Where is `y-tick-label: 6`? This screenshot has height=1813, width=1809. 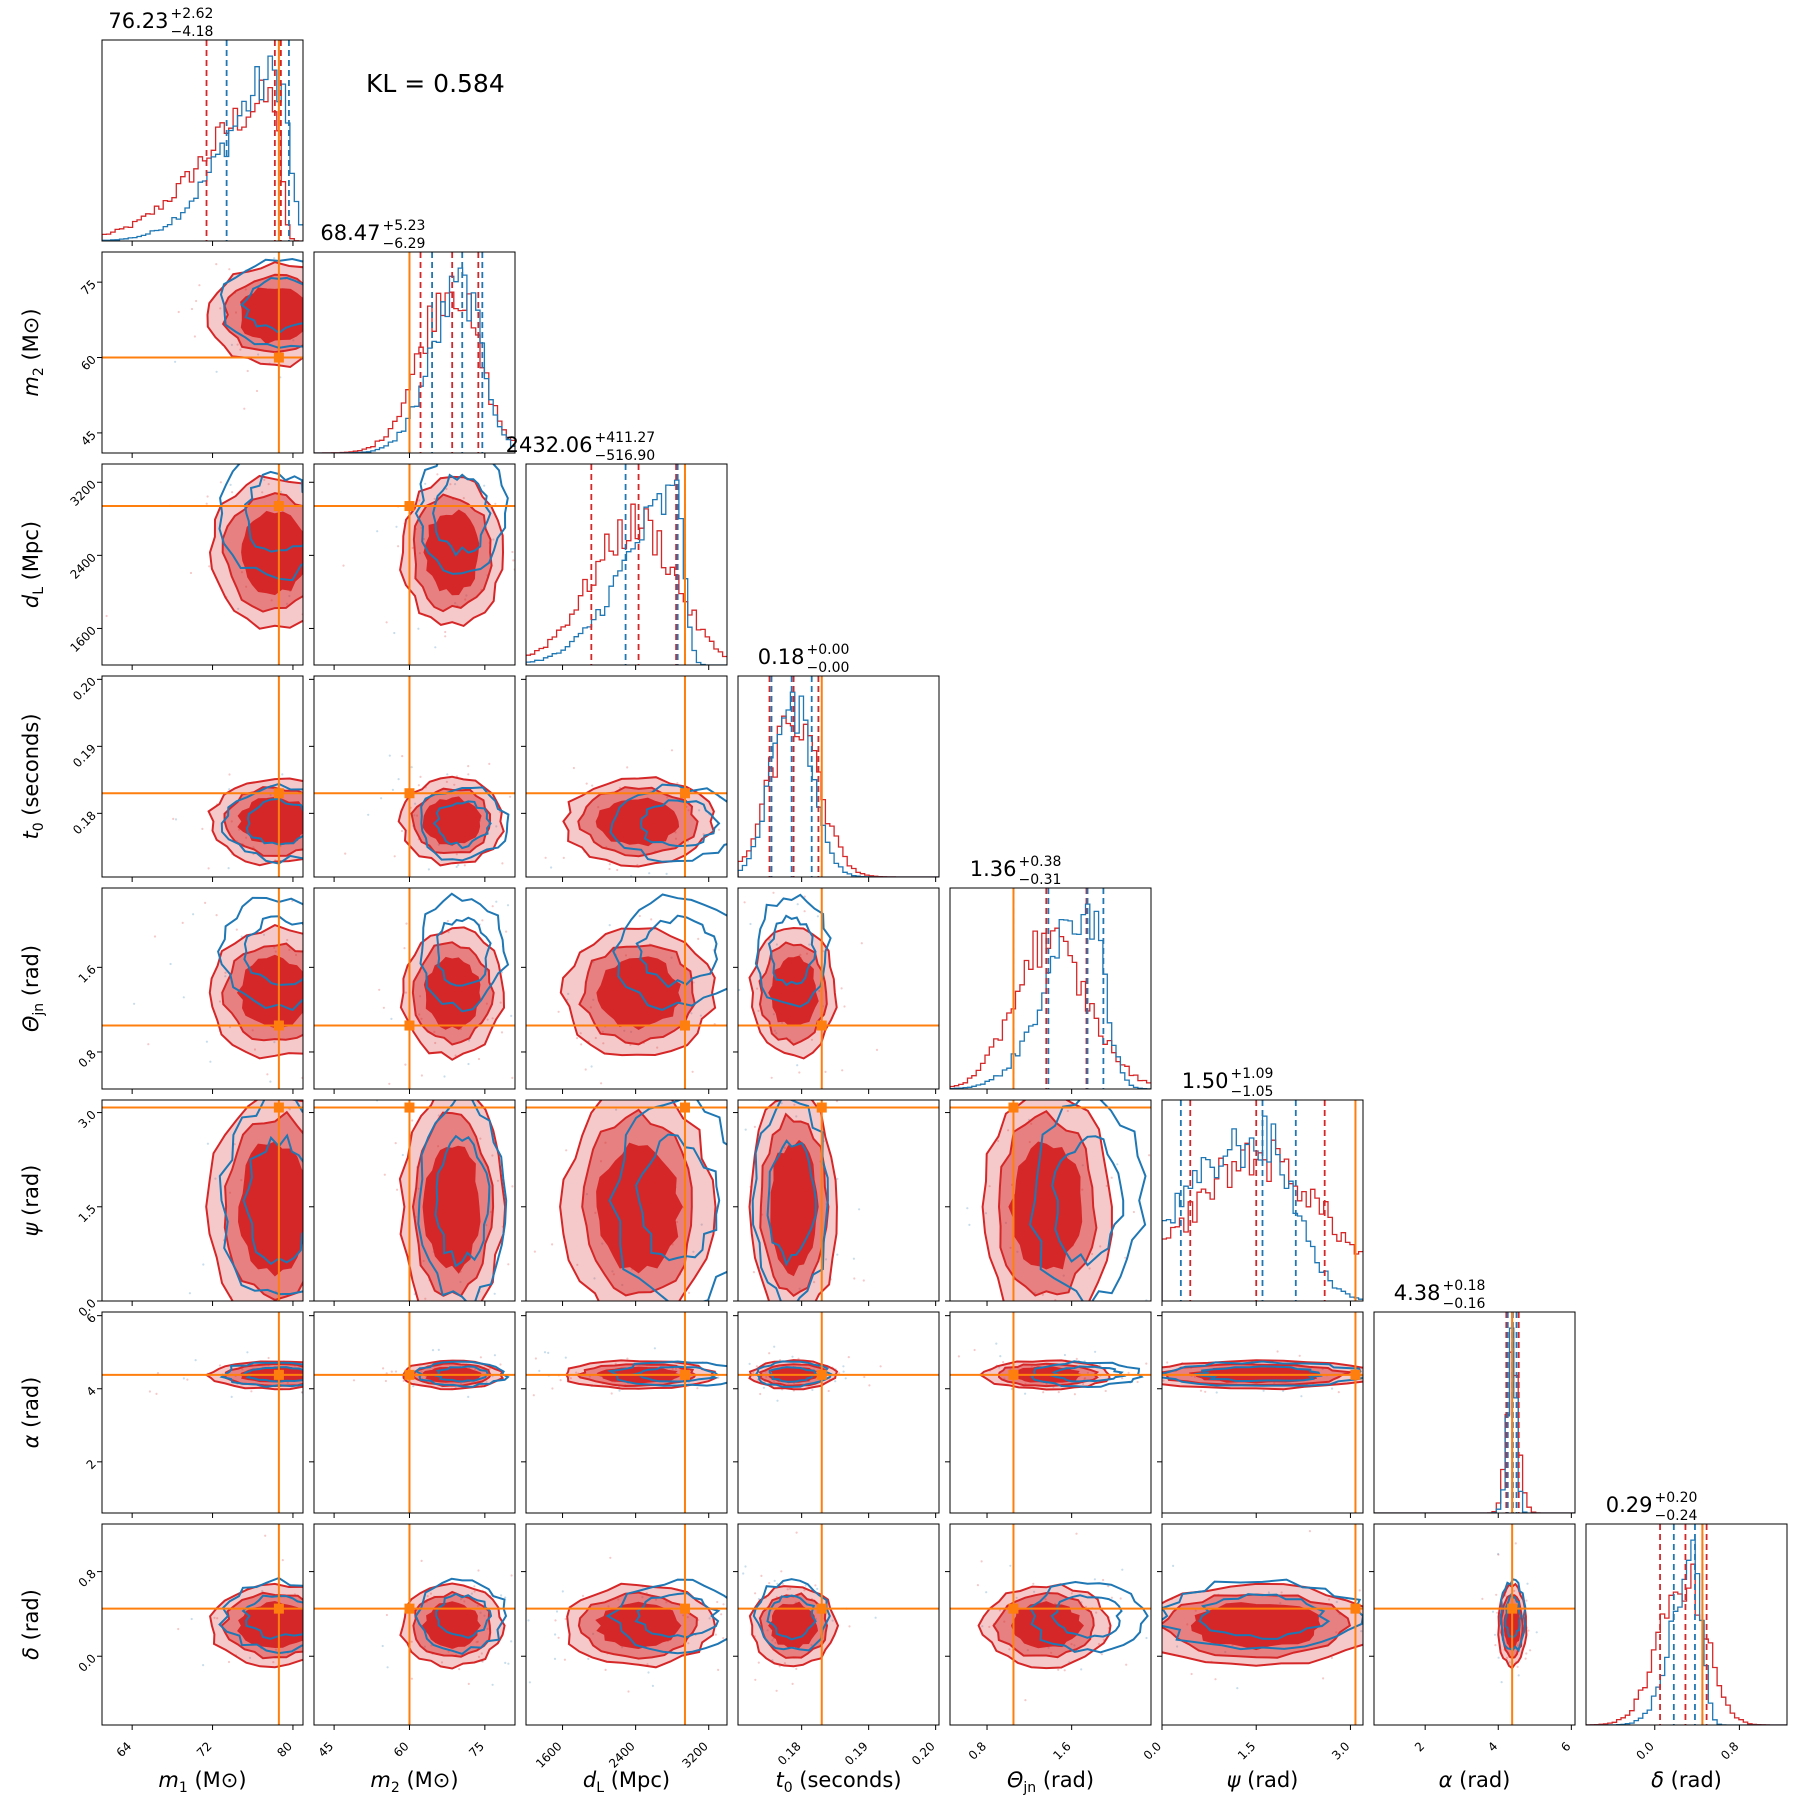
y-tick-label: 6 is located at coordinates (91, 1318).